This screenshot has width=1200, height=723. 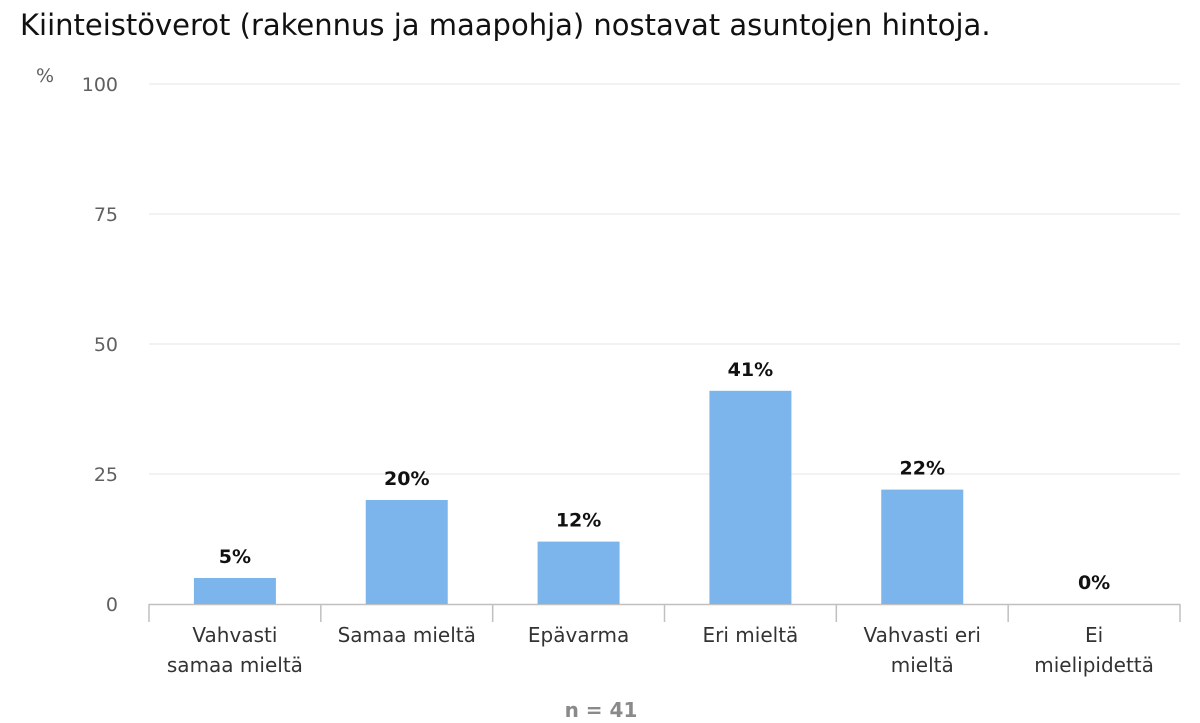 What do you see at coordinates (106, 475) in the screenshot?
I see `y-tick-label: 25` at bounding box center [106, 475].